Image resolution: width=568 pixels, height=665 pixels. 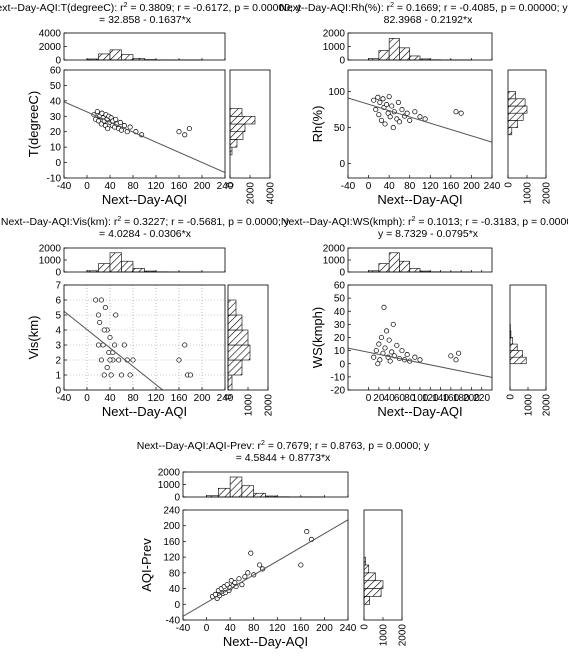 I want to click on top-hist-tick-label: 1000, so click(x=334, y=47).